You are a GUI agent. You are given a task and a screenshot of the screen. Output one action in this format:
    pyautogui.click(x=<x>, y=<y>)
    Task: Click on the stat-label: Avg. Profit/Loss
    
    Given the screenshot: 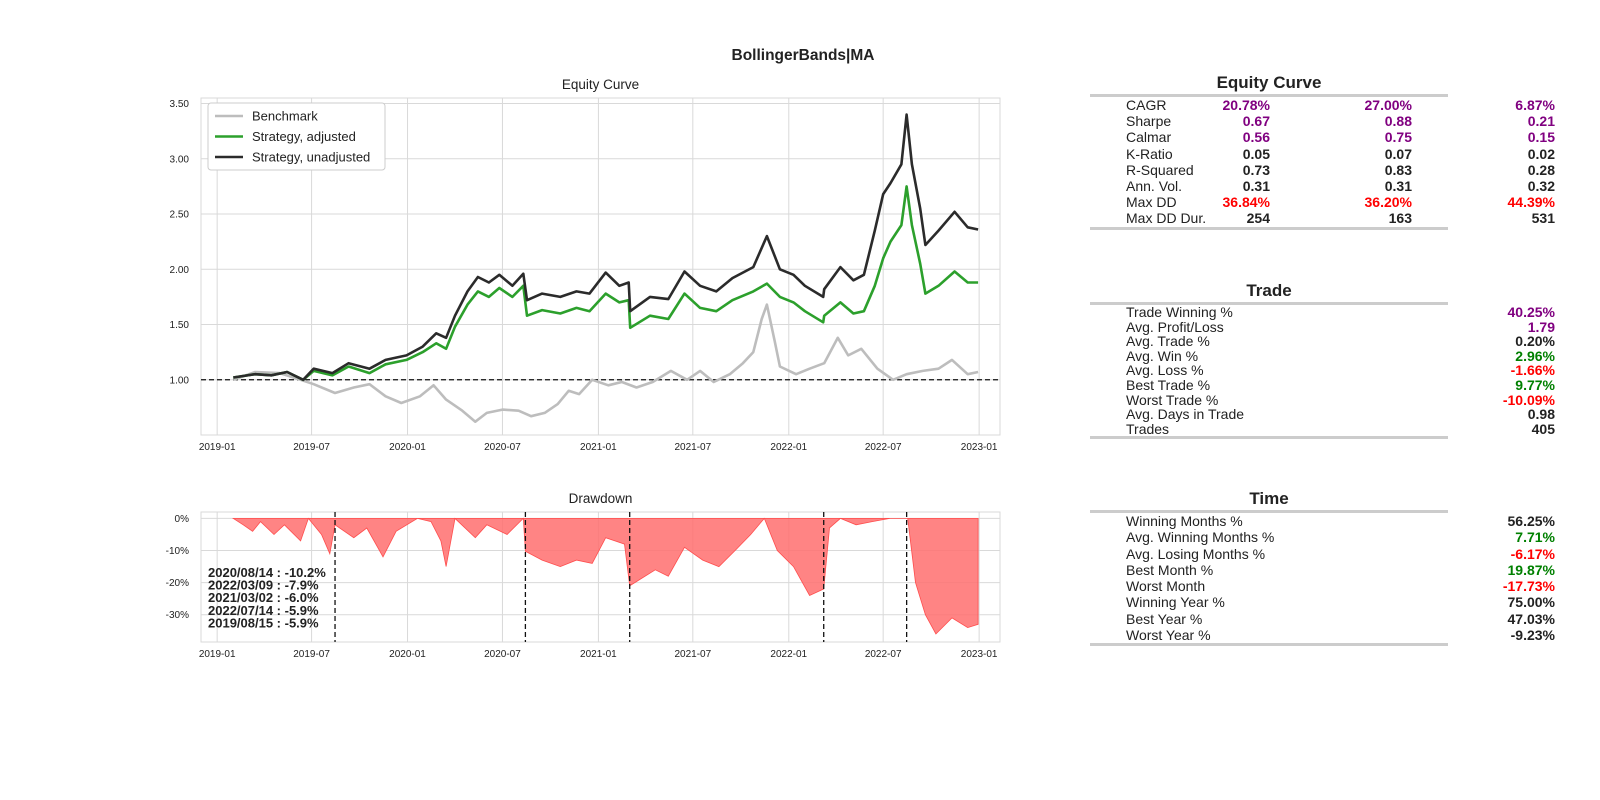 What is the action you would take?
    pyautogui.click(x=1175, y=326)
    